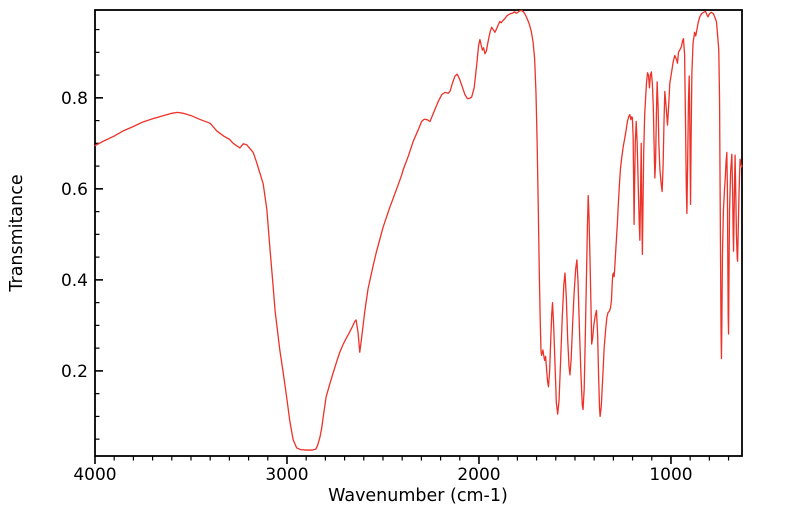 The image size is (799, 516). What do you see at coordinates (286, 475) in the screenshot?
I see `x-tick-label: 3000` at bounding box center [286, 475].